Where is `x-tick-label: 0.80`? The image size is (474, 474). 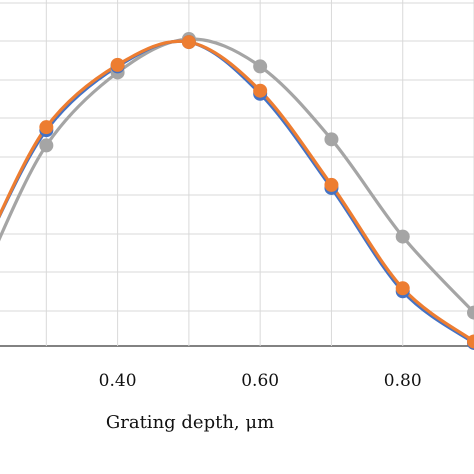 x-tick-label: 0.80 is located at coordinates (403, 381).